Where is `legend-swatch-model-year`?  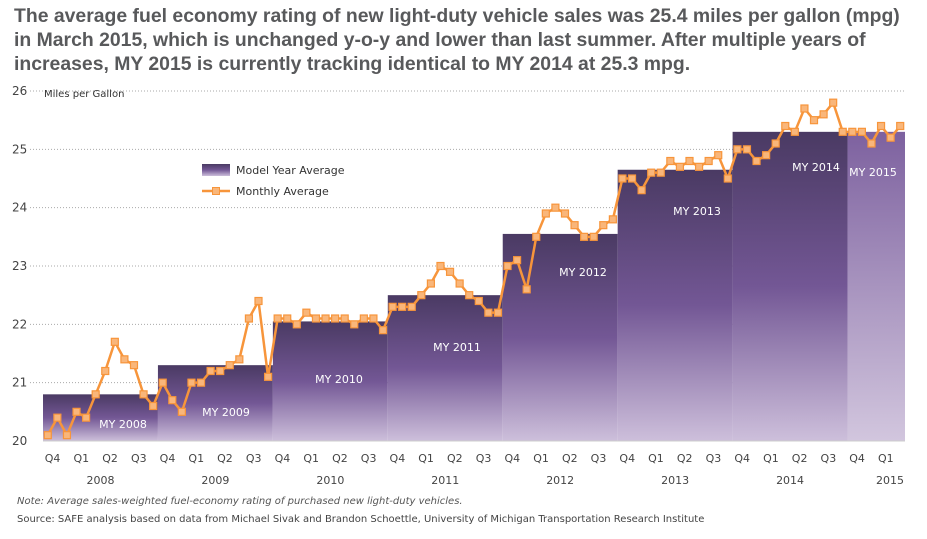
legend-swatch-model-year is located at coordinates (216, 170).